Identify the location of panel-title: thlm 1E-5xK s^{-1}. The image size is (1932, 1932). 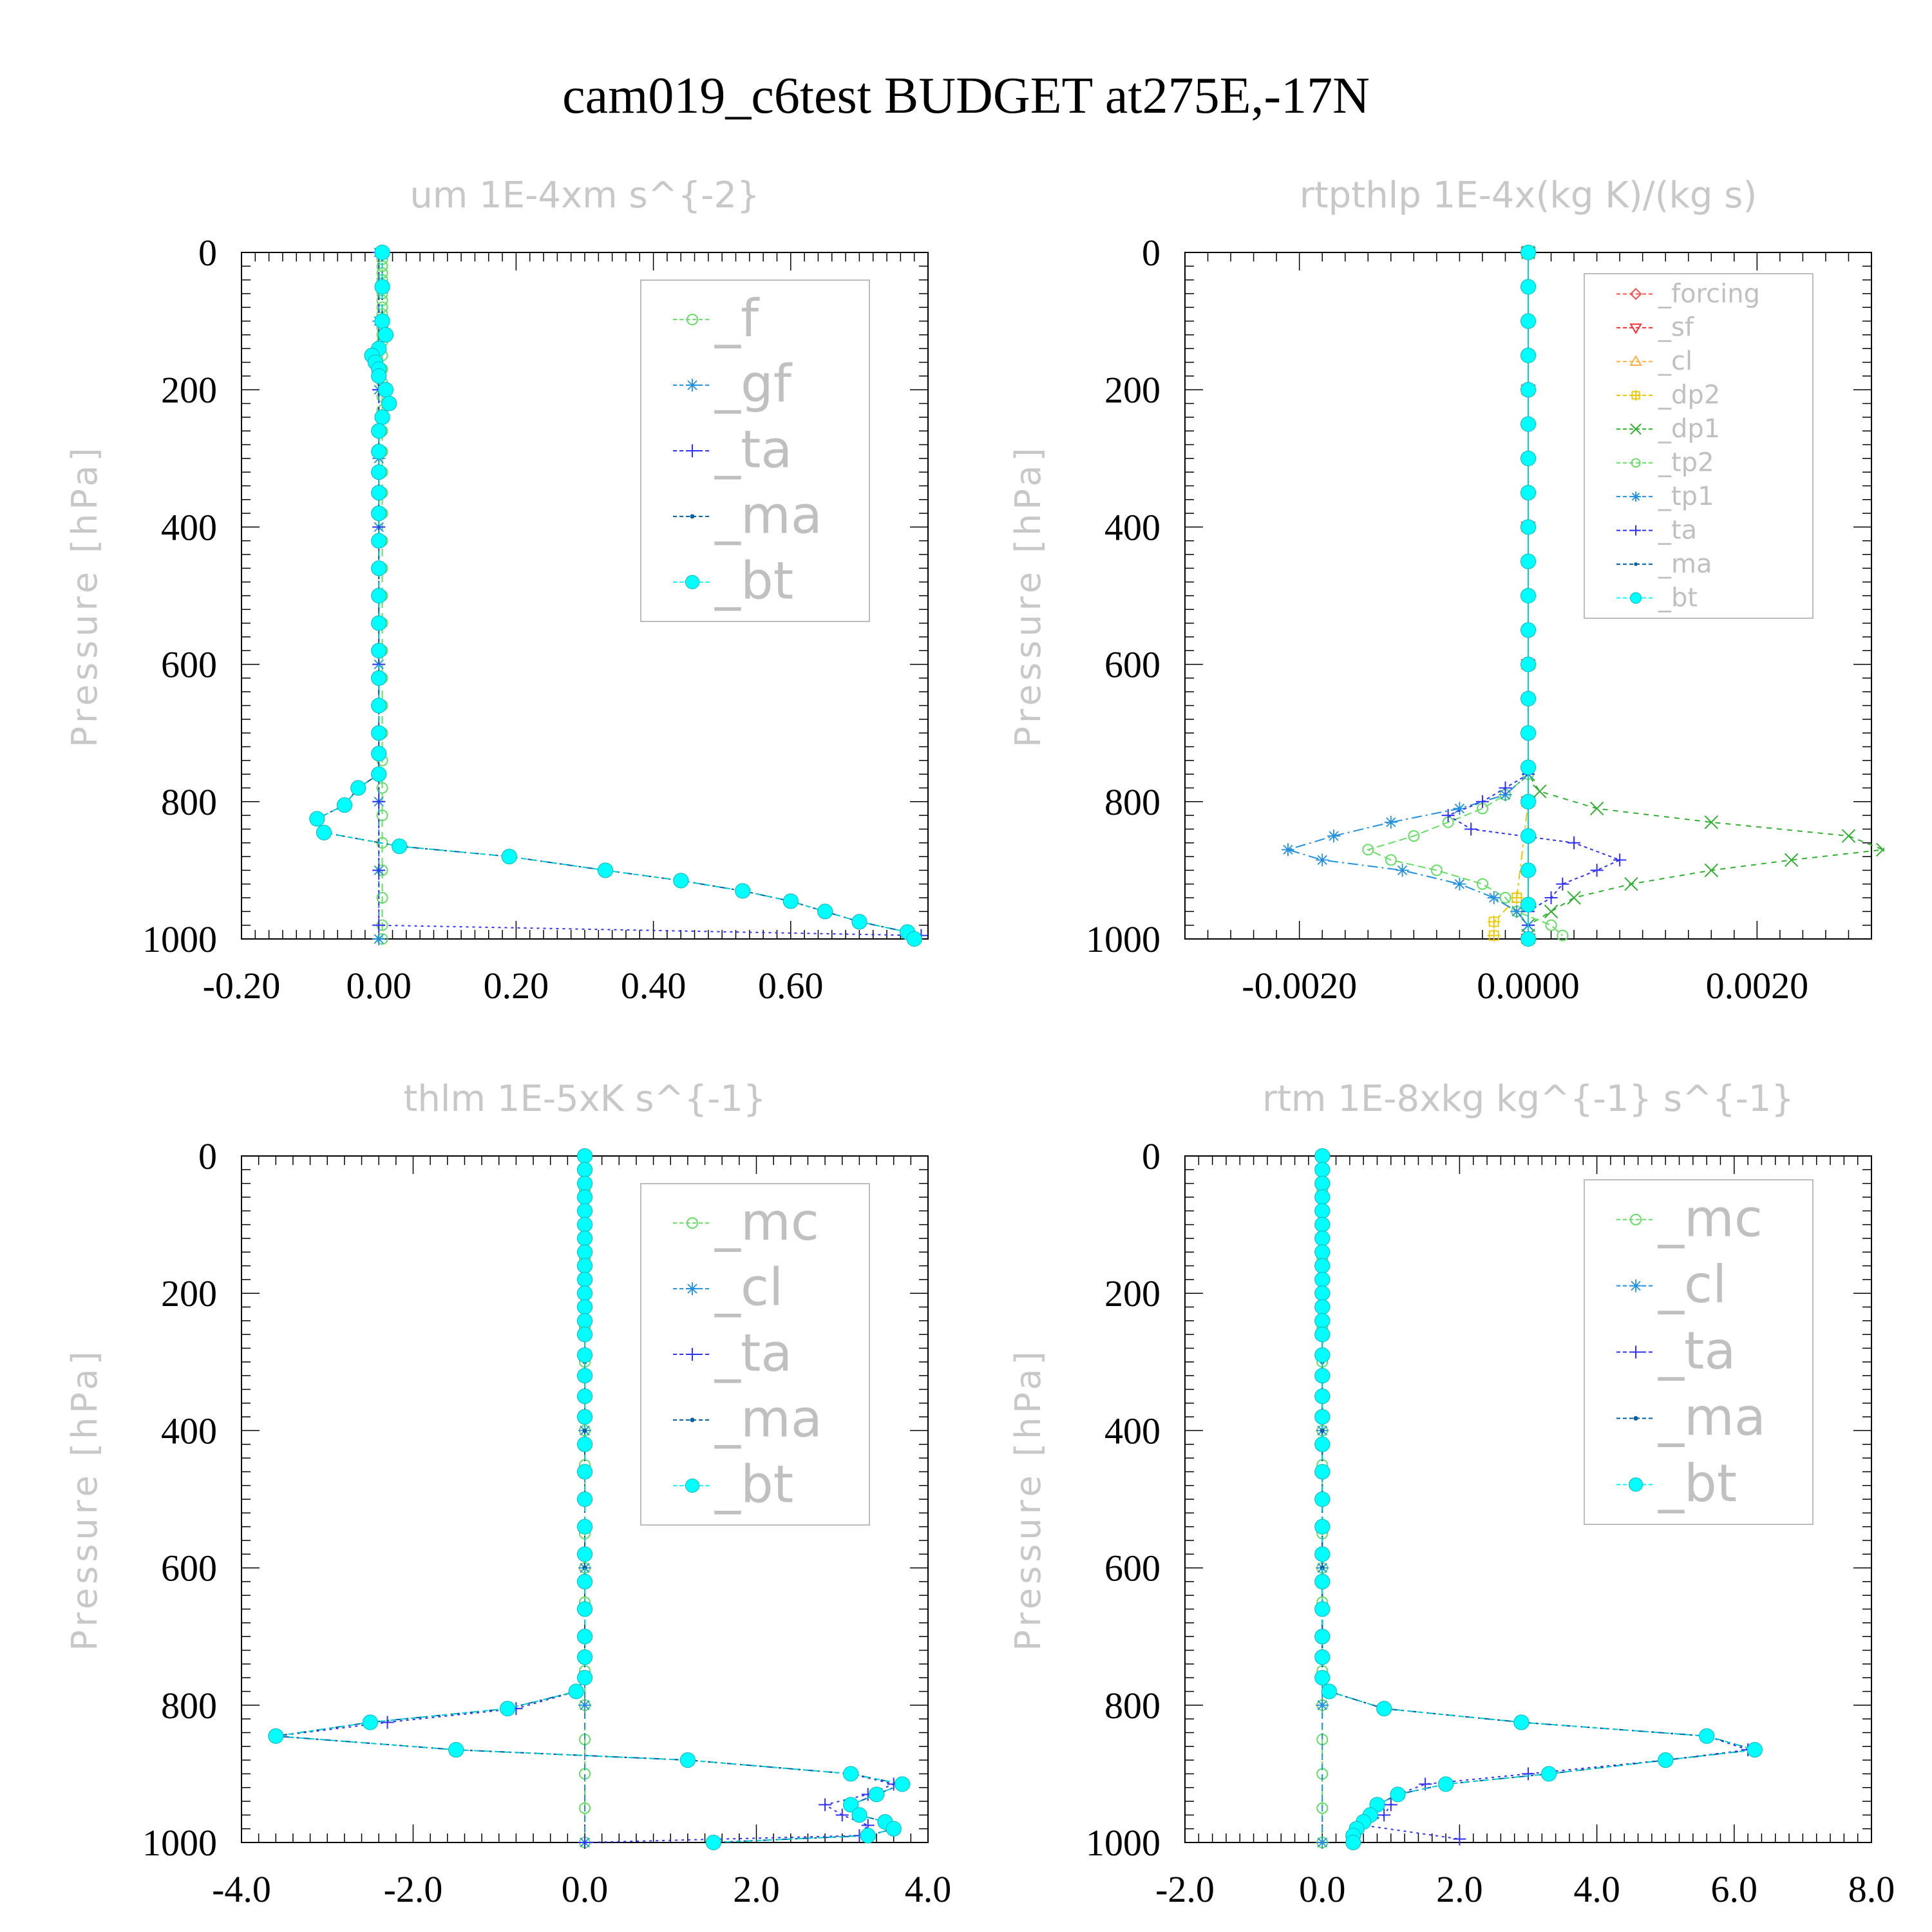
(585, 1099).